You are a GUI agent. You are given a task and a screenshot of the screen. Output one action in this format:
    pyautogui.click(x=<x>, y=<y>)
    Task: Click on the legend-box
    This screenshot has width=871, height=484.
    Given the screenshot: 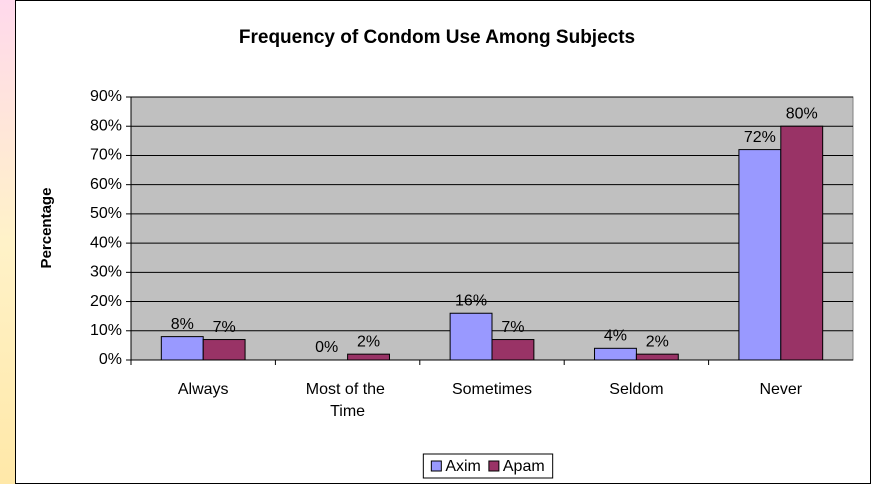 What is the action you would take?
    pyautogui.click(x=488, y=466)
    